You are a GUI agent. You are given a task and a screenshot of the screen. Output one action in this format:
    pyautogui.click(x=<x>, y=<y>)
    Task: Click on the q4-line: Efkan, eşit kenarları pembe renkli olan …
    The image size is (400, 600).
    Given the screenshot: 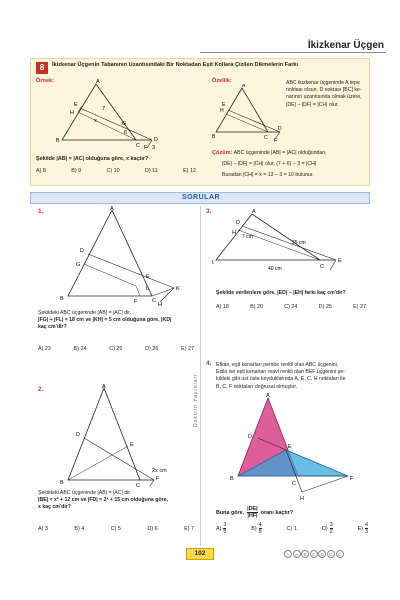 What is the action you would take?
    pyautogui.click(x=277, y=365)
    